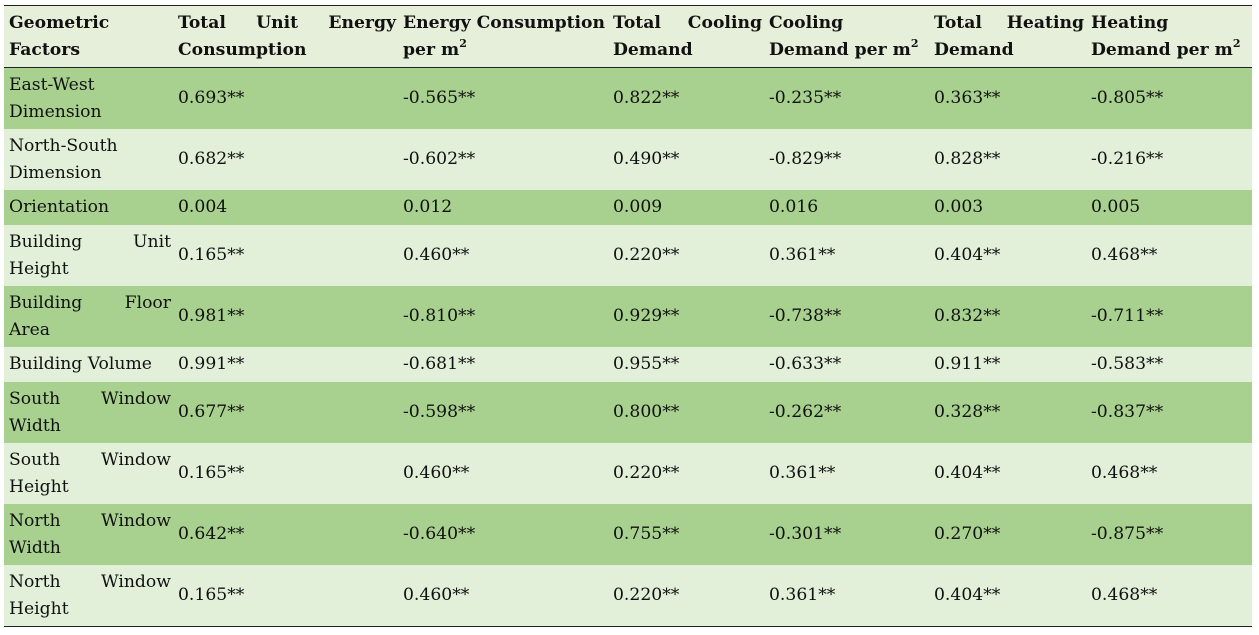 Image resolution: width=1259 pixels, height=635 pixels. I want to click on cell-value: -0.829**, so click(805, 159).